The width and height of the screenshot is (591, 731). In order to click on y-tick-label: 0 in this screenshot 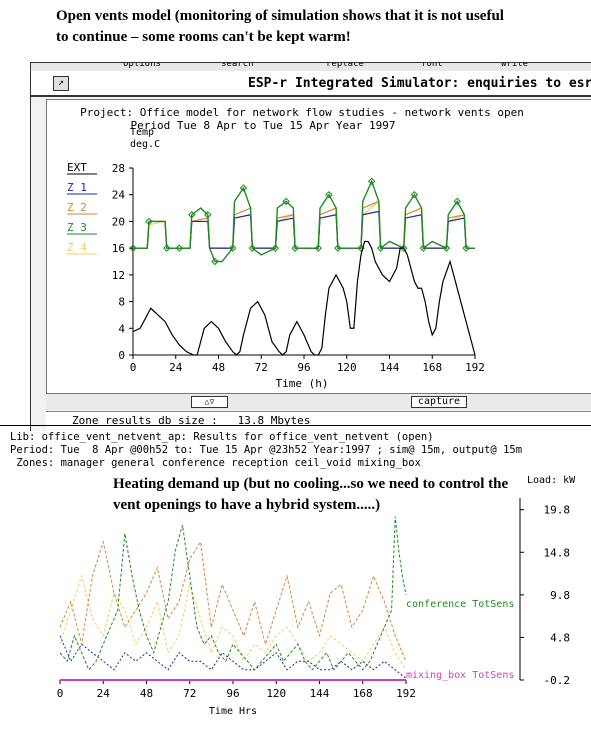, I will do `click(121, 355)`.